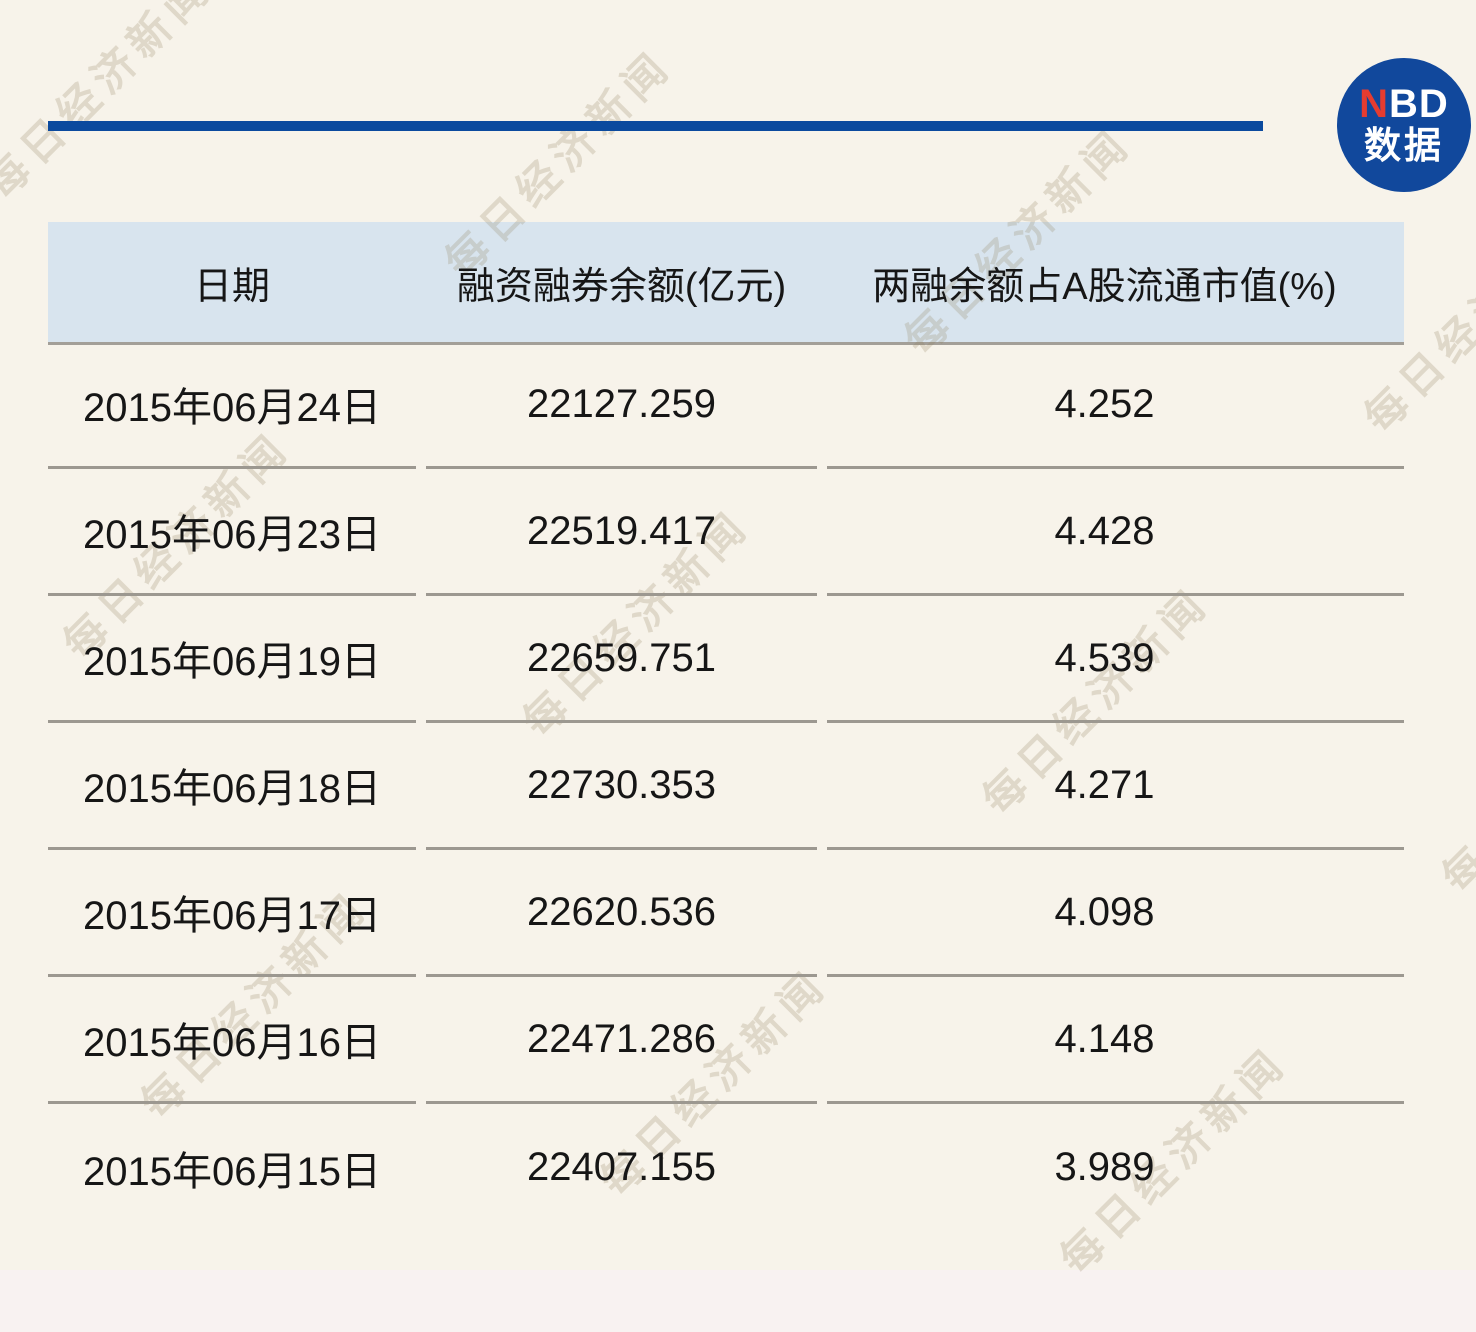 The width and height of the screenshot is (1476, 1332). What do you see at coordinates (621, 405) in the screenshot?
I see `cell-balance: 22127.259` at bounding box center [621, 405].